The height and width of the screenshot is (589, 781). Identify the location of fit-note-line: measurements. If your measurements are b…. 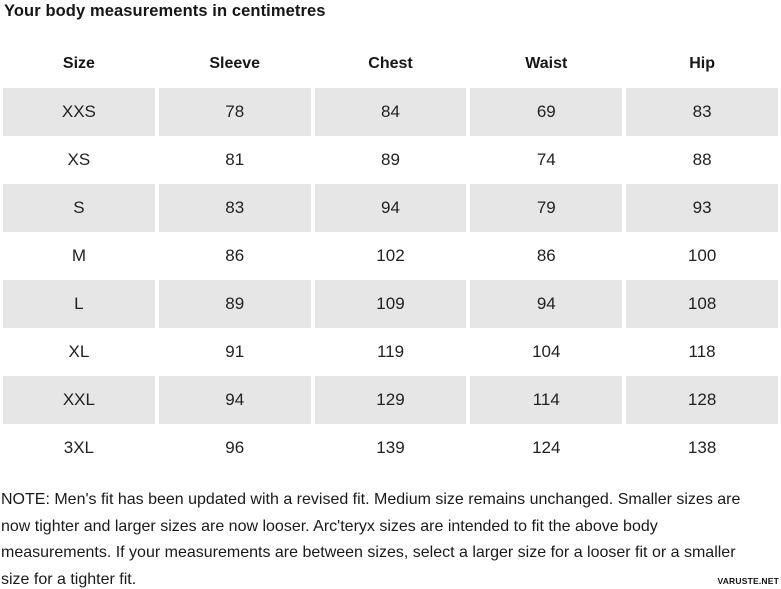
(368, 552).